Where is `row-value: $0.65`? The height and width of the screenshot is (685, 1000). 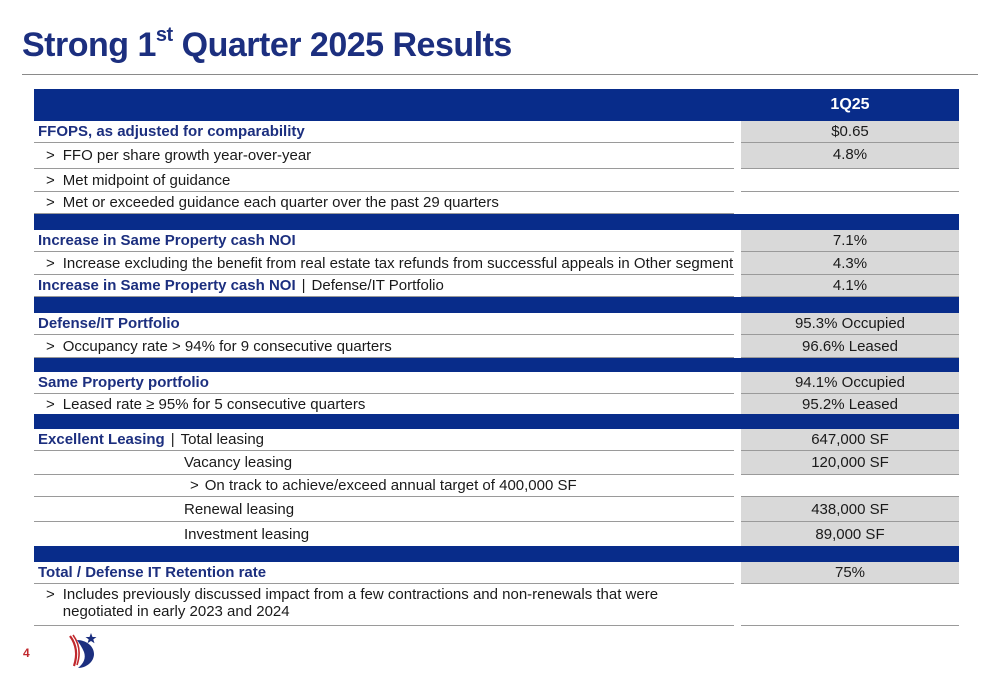
row-value: $0.65 is located at coordinates (850, 132).